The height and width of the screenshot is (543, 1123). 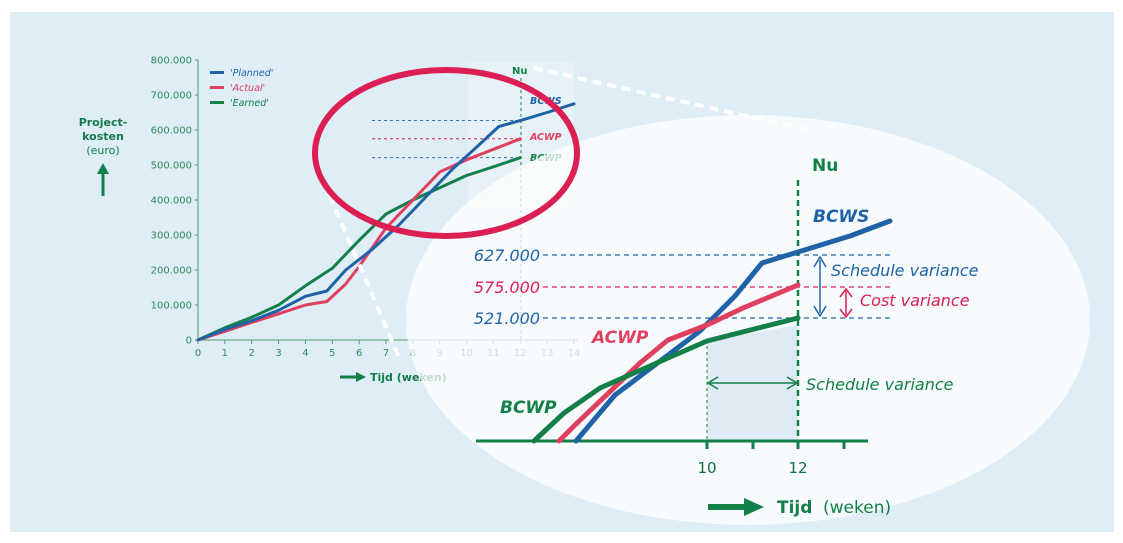 What do you see at coordinates (820, 286) in the screenshot?
I see `schedule-variance-top-arrow` at bounding box center [820, 286].